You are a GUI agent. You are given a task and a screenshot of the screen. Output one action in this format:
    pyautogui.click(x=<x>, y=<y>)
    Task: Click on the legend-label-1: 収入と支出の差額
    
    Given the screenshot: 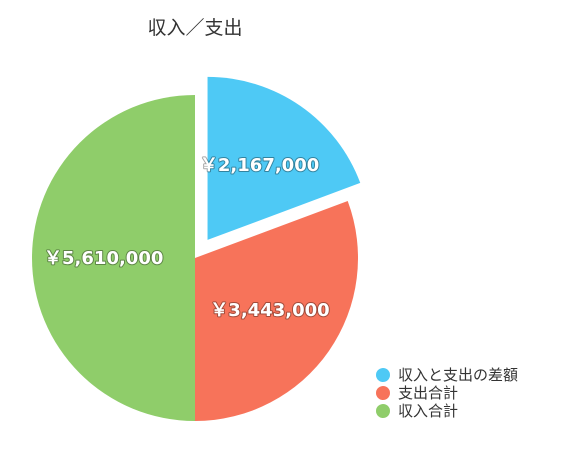 What is the action you would take?
    pyautogui.click(x=458, y=375)
    